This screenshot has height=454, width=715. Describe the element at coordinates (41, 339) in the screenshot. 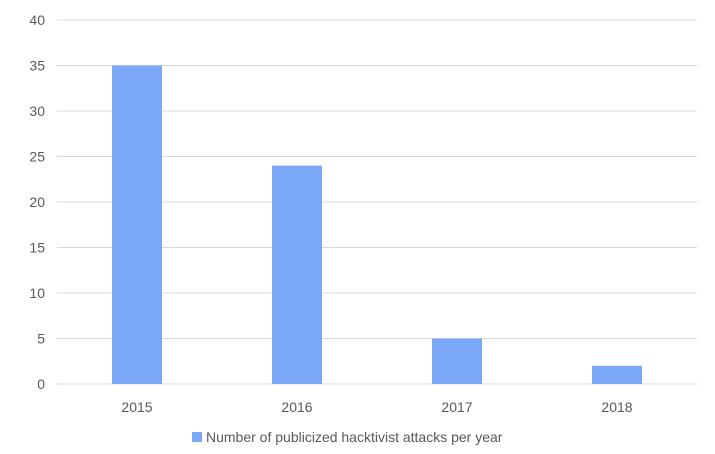

I see `y-tick-label: 5` at that location.